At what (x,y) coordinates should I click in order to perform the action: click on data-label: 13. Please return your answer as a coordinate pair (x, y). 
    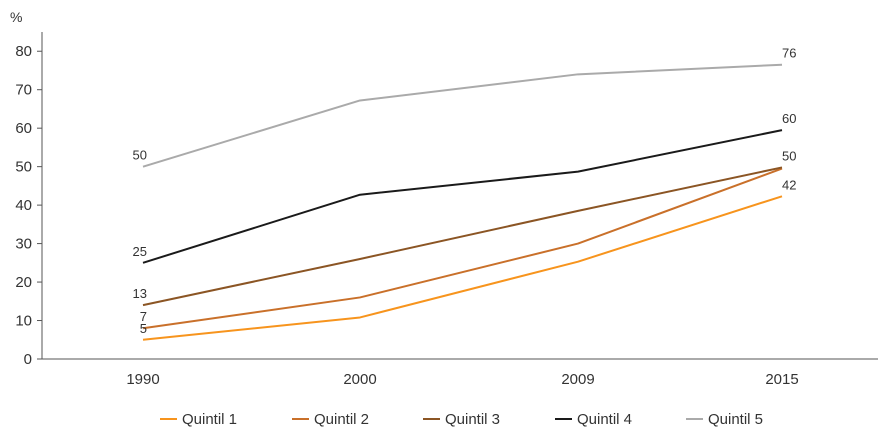
    Looking at the image, I should click on (140, 293).